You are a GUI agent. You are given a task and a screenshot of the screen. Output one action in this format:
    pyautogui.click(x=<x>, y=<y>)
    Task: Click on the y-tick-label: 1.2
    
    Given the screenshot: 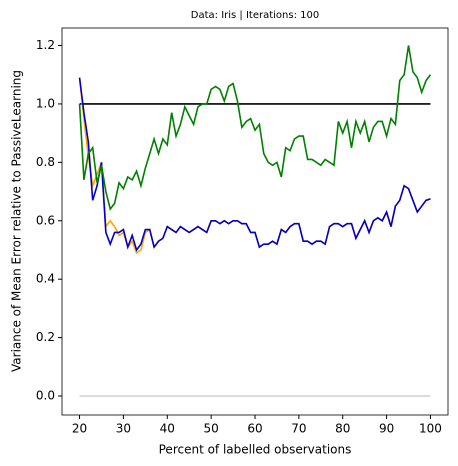 What is the action you would take?
    pyautogui.click(x=45, y=45)
    